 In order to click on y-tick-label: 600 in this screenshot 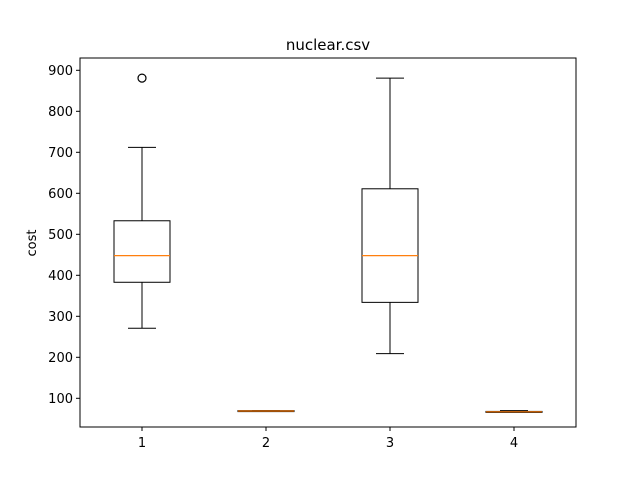, I will do `click(60, 194)`.